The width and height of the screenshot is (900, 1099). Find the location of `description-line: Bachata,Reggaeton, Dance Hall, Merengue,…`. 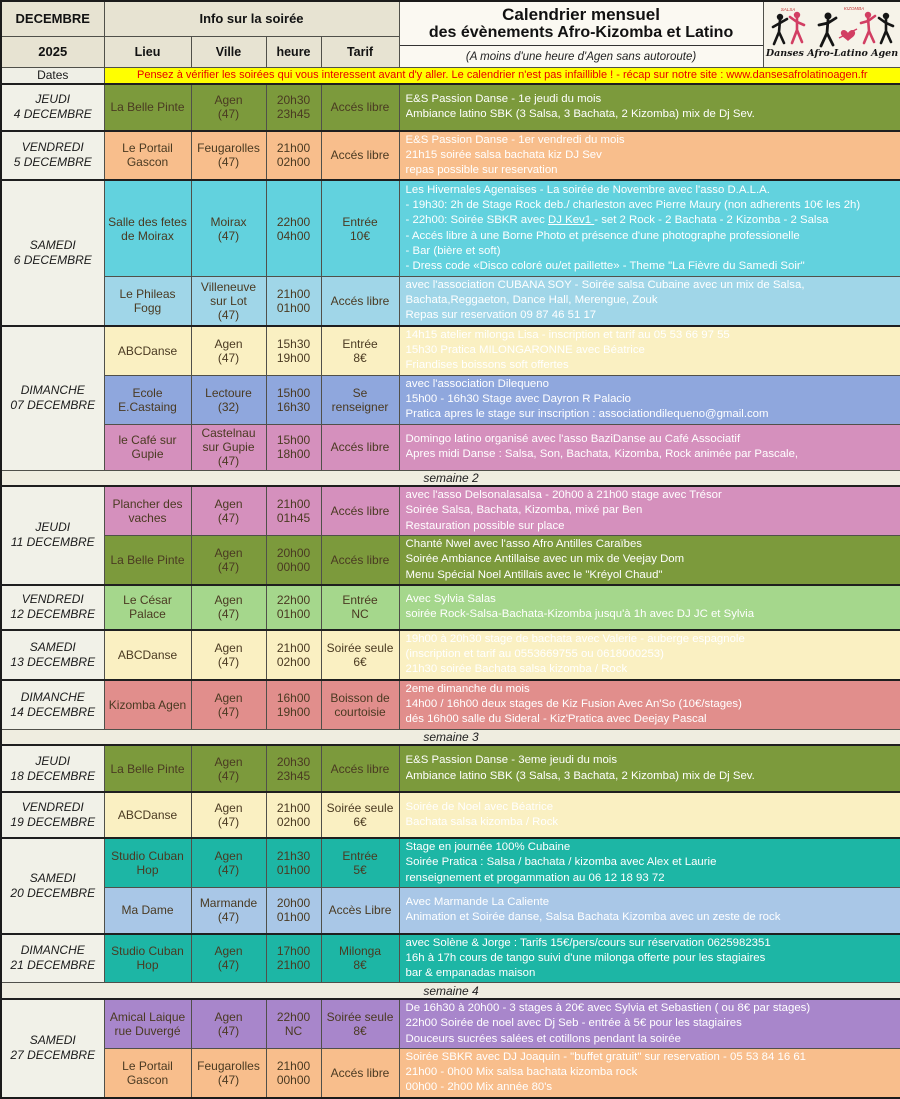

description-line: Bachata,Reggaeton, Dance Hall, Merengue,… is located at coordinates (531, 300).